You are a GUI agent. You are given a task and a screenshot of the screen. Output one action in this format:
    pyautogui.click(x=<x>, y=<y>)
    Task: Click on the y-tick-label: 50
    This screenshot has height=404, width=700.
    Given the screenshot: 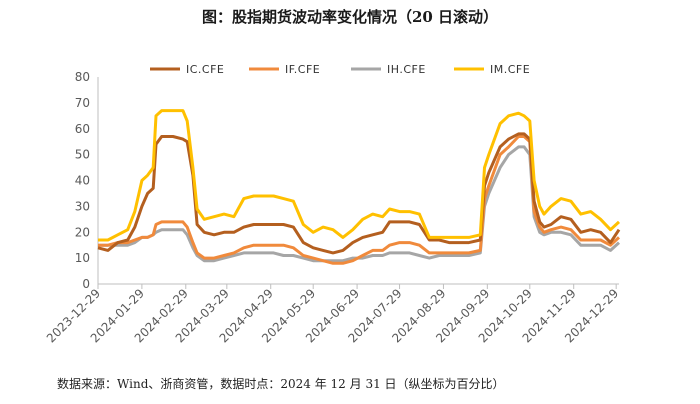 What is the action you would take?
    pyautogui.click(x=82, y=155)
    